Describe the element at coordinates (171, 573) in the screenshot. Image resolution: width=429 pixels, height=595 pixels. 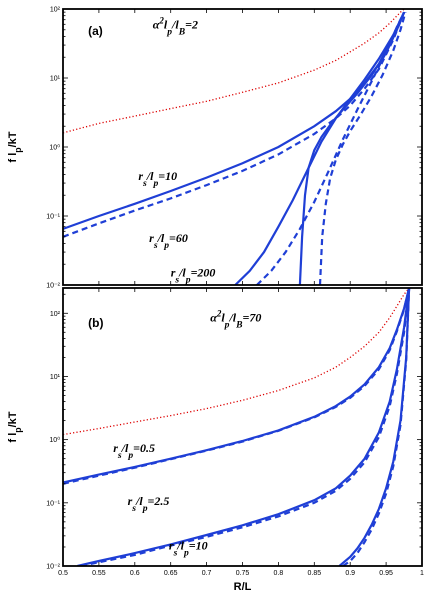
I see `x-tick-label: 0.65` at that location.